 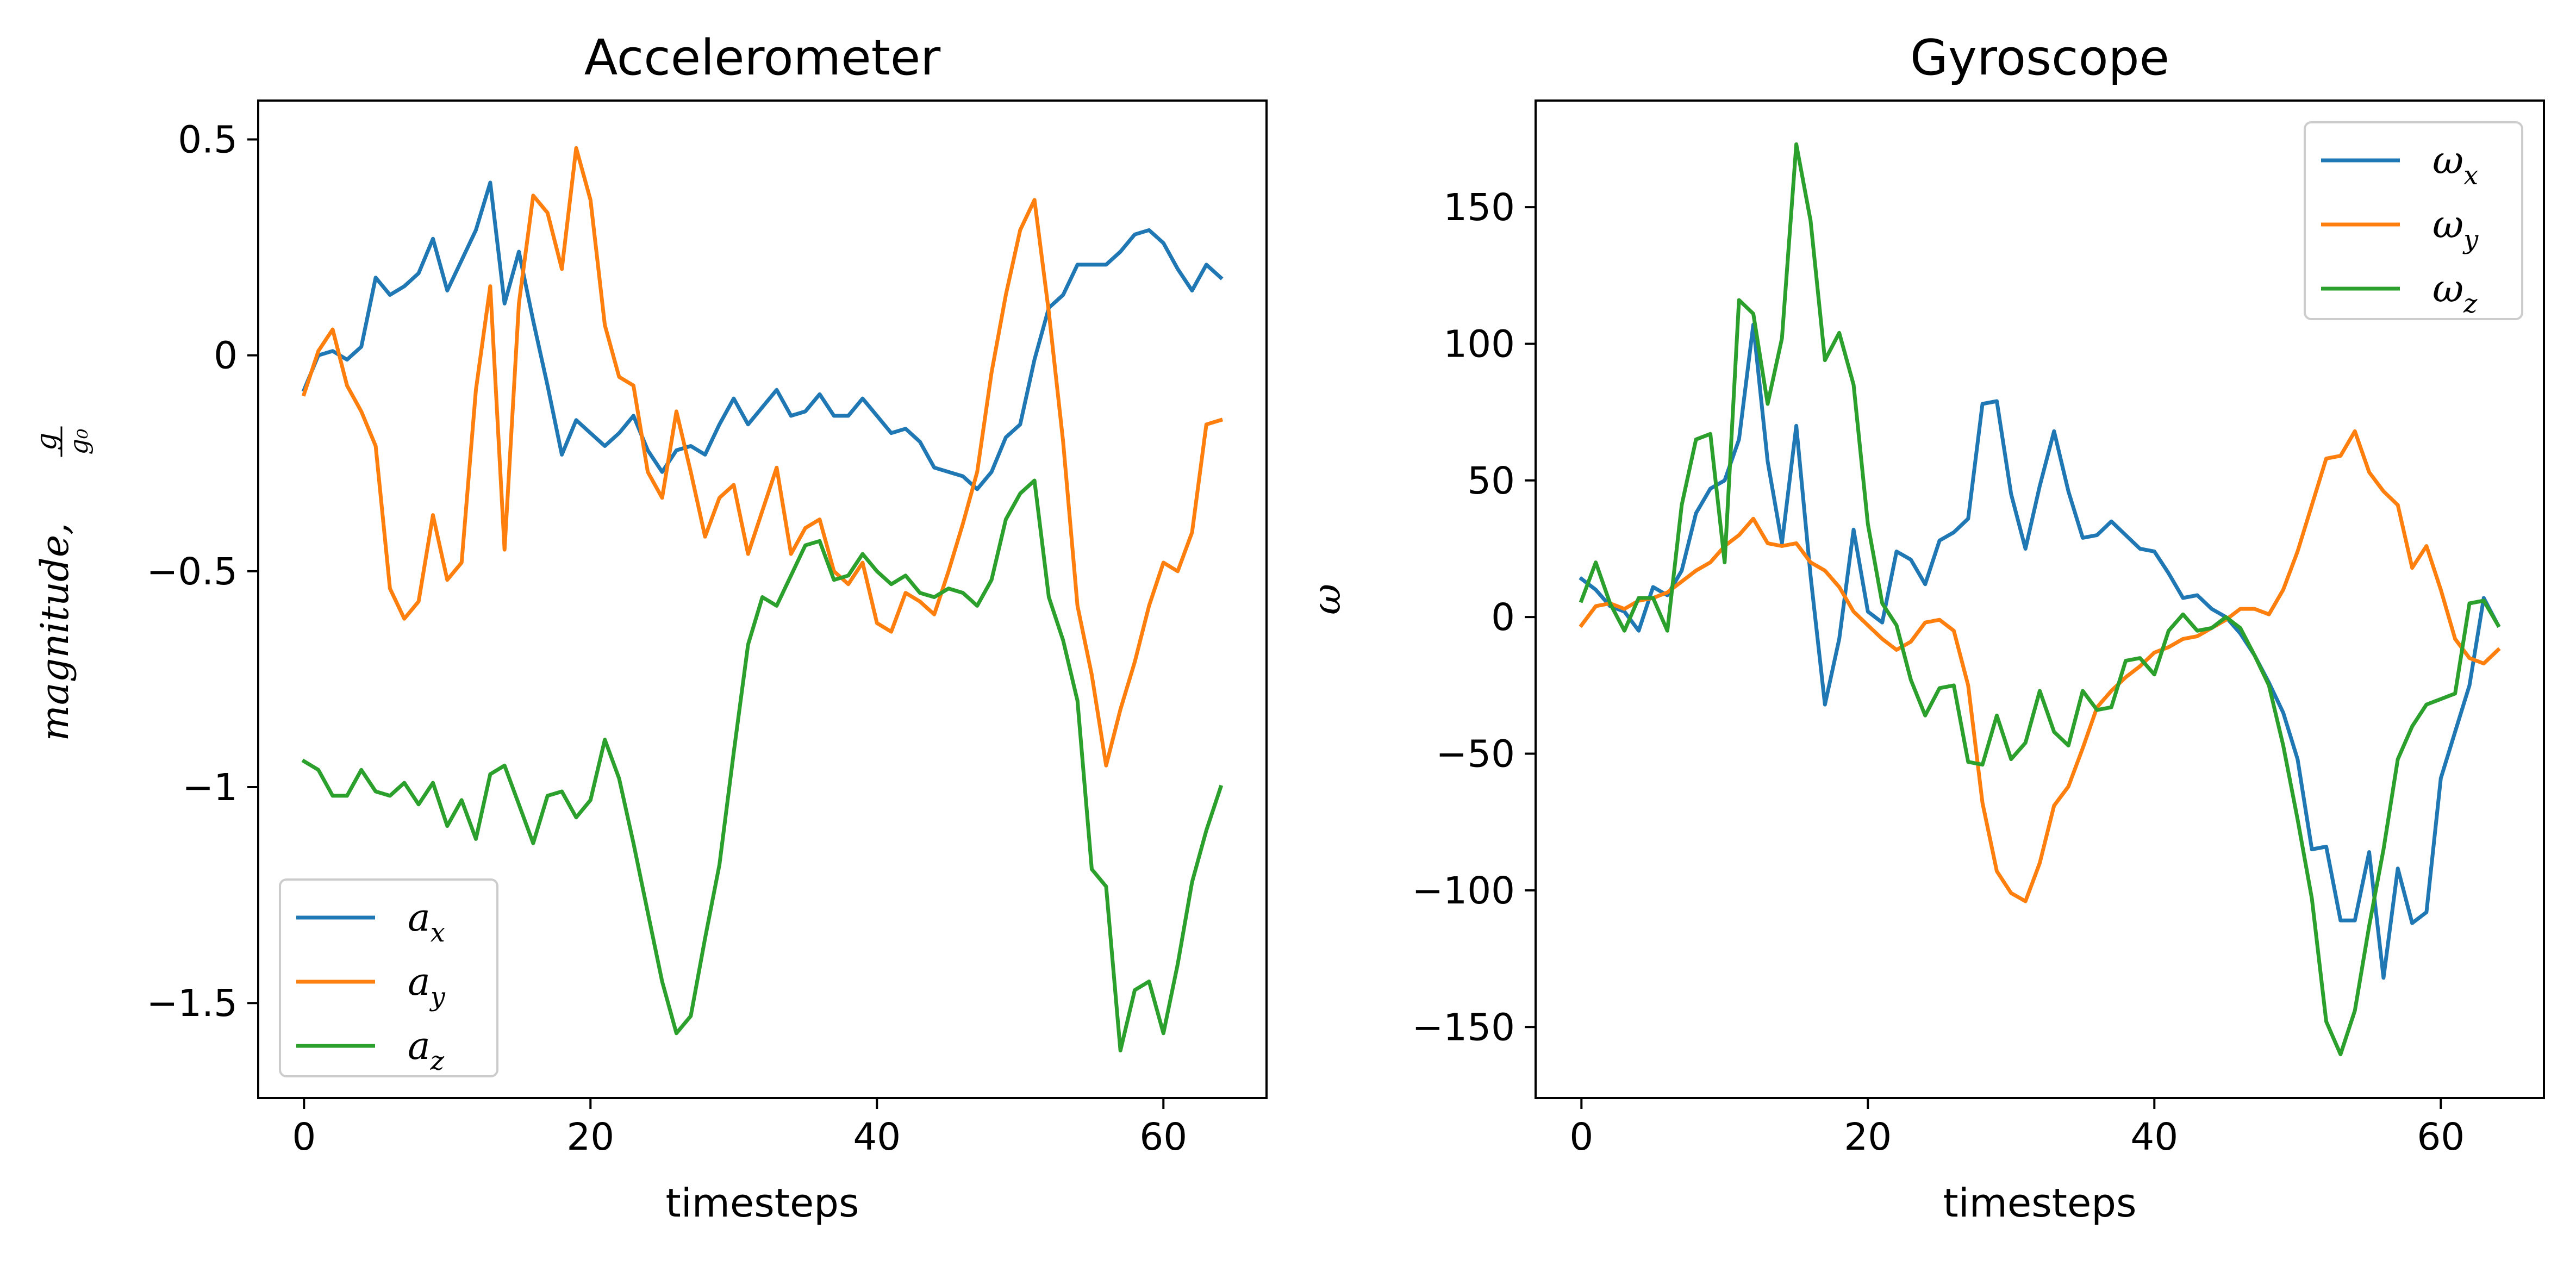 What do you see at coordinates (1464, 1027) in the screenshot?
I see `y-tick-label: −150` at bounding box center [1464, 1027].